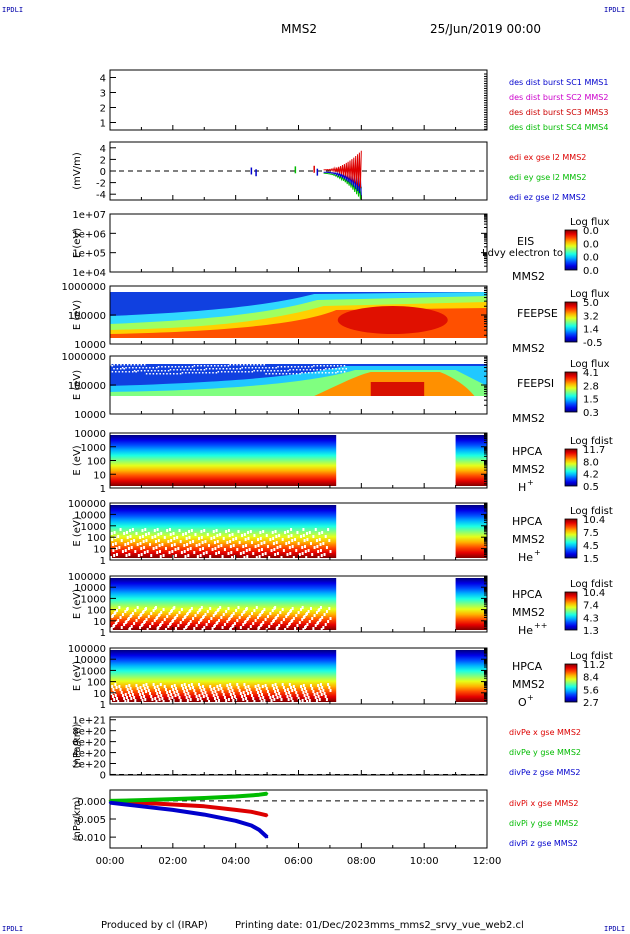  Describe the element at coordinates (89, 254) in the screenshot. I see `y-tick-label-2-2: 1e+05` at that location.